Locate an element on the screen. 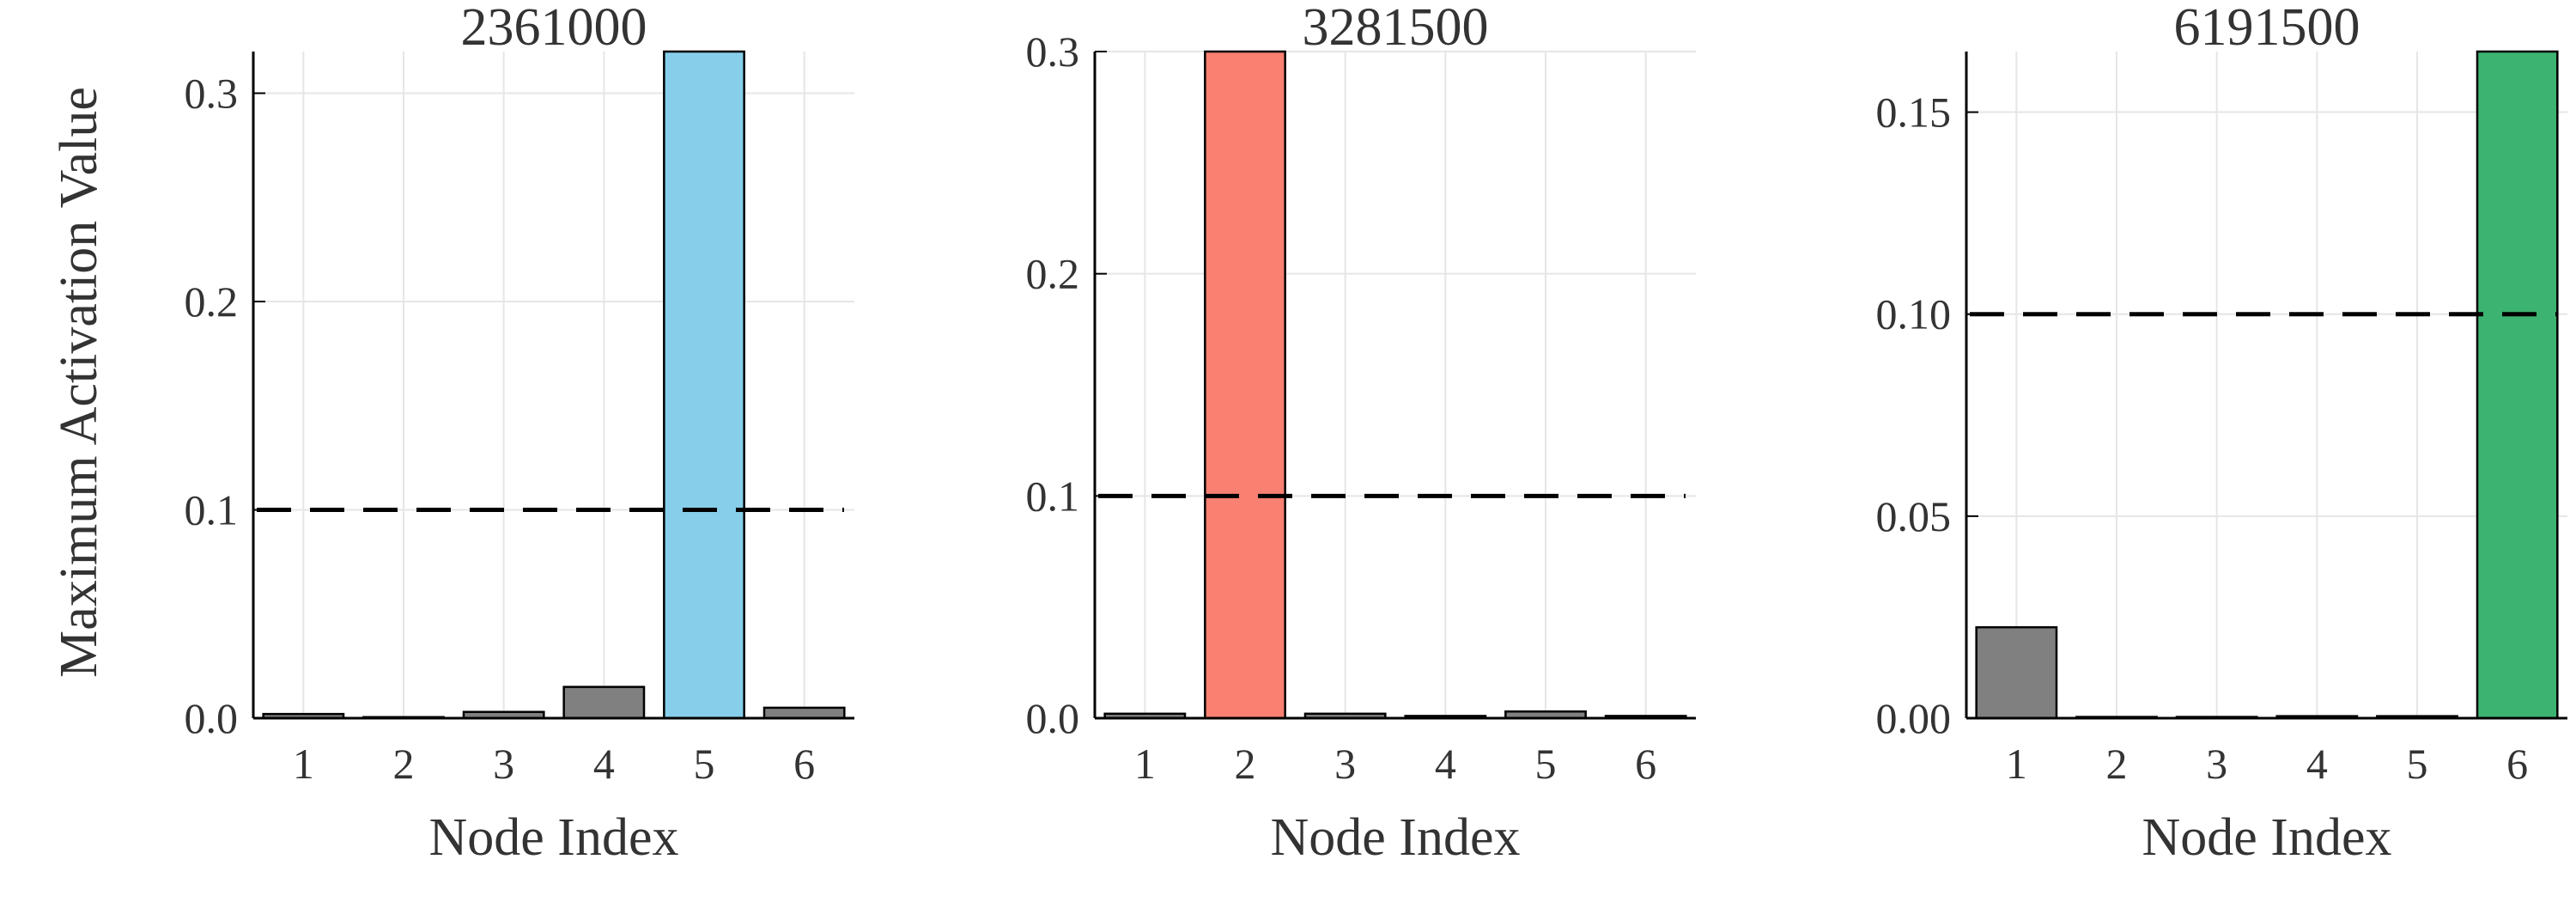 The image size is (2576, 902). panel-title: 2361000 is located at coordinates (554, 28).